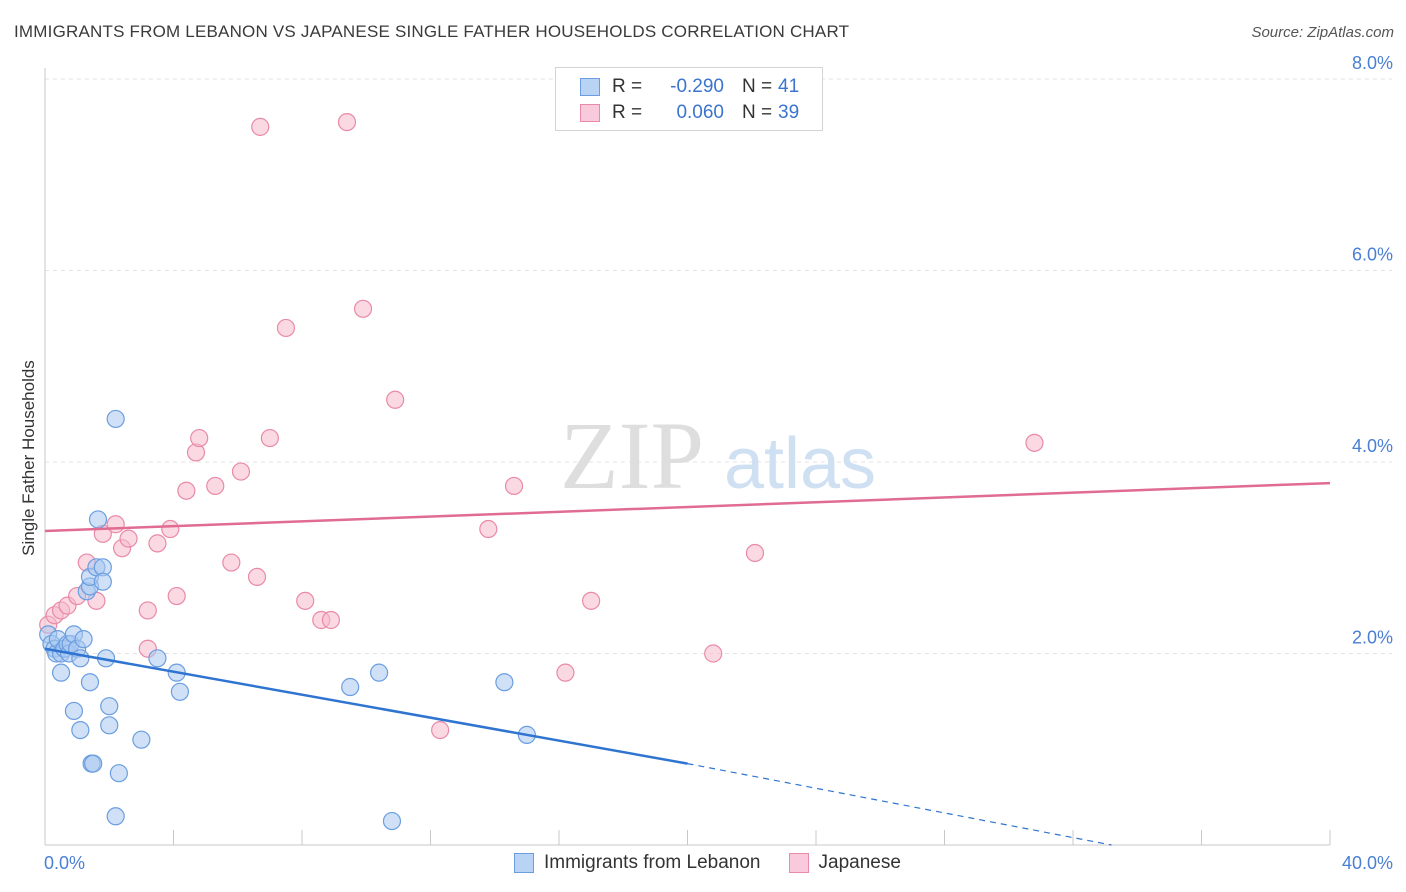  I want to click on legend-r-value: 0.060, so click(700, 112).